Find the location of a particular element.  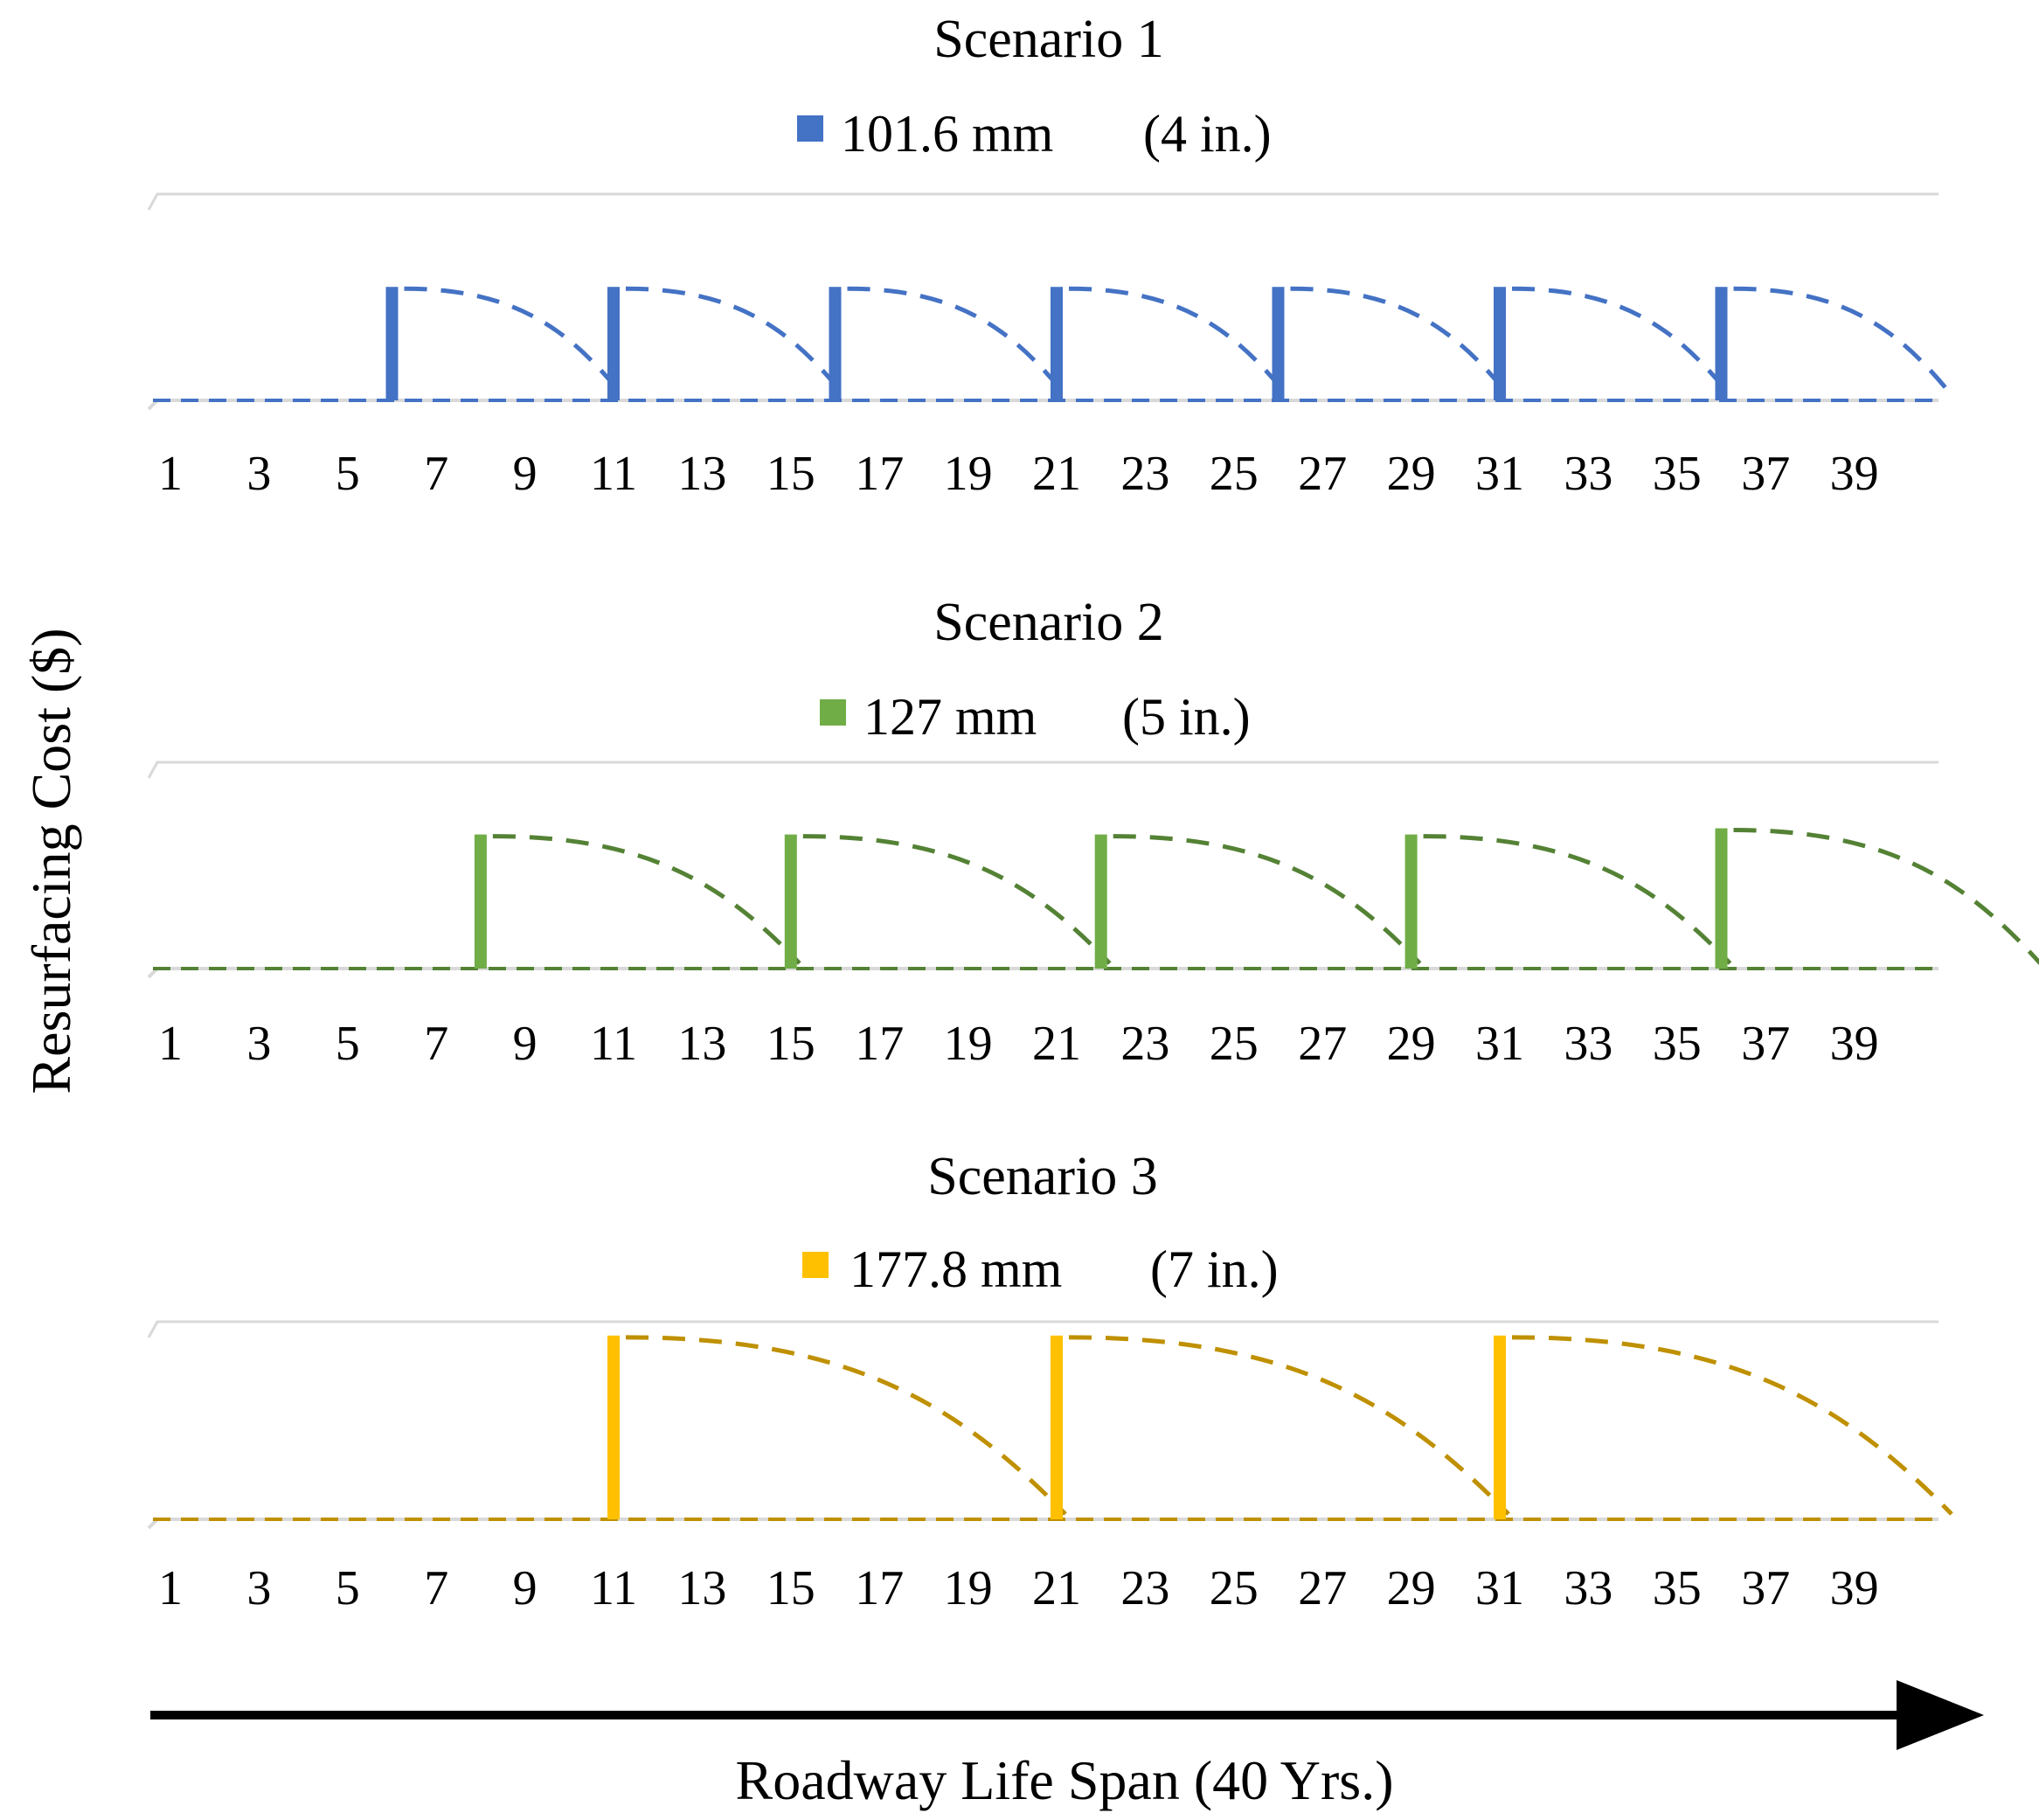

chart-title: Scenario 2 is located at coordinates (1048, 622).